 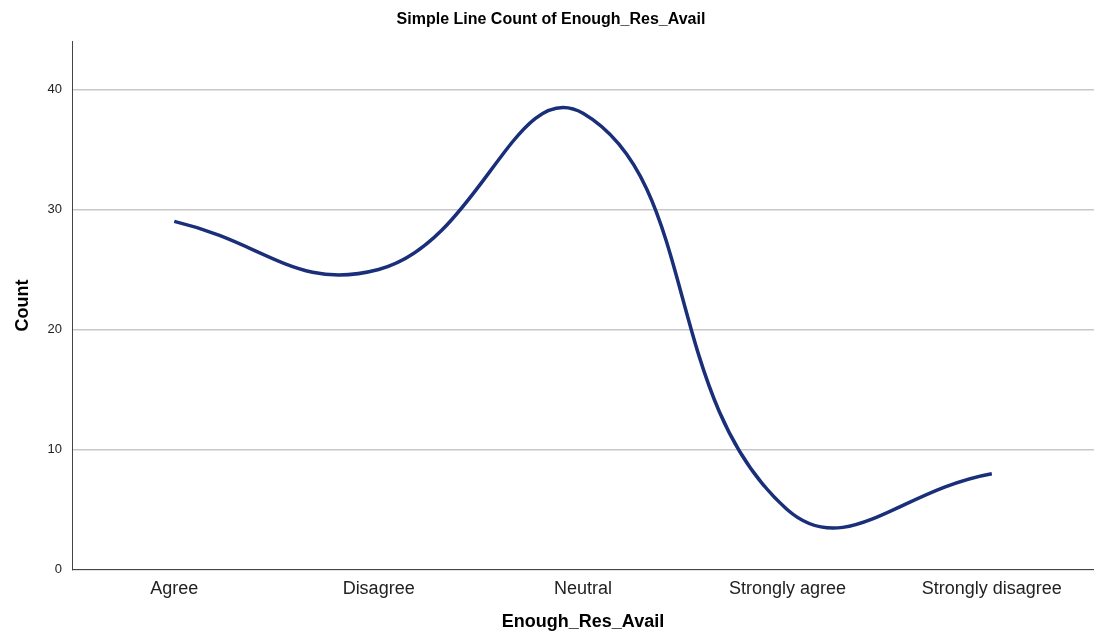 What do you see at coordinates (174, 587) in the screenshot?
I see `x-tick-label: Agree` at bounding box center [174, 587].